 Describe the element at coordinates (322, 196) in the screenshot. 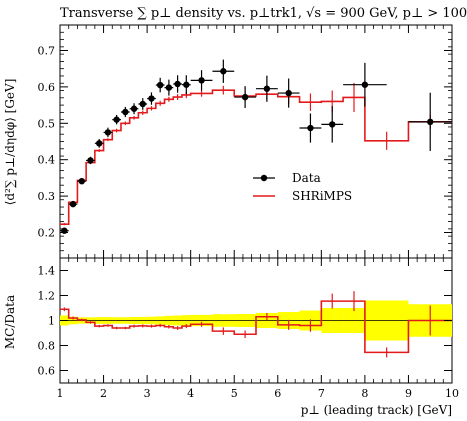

I see `legend-shrimps-label: SHRiMPS` at that location.